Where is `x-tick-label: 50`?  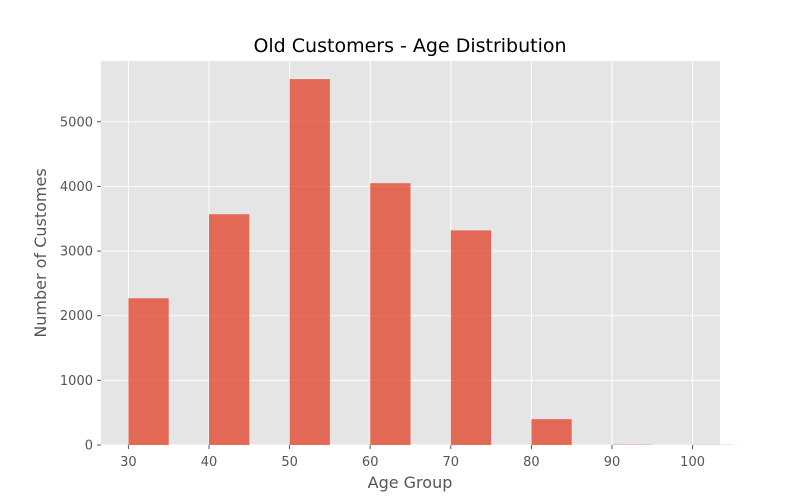 x-tick-label: 50 is located at coordinates (289, 462).